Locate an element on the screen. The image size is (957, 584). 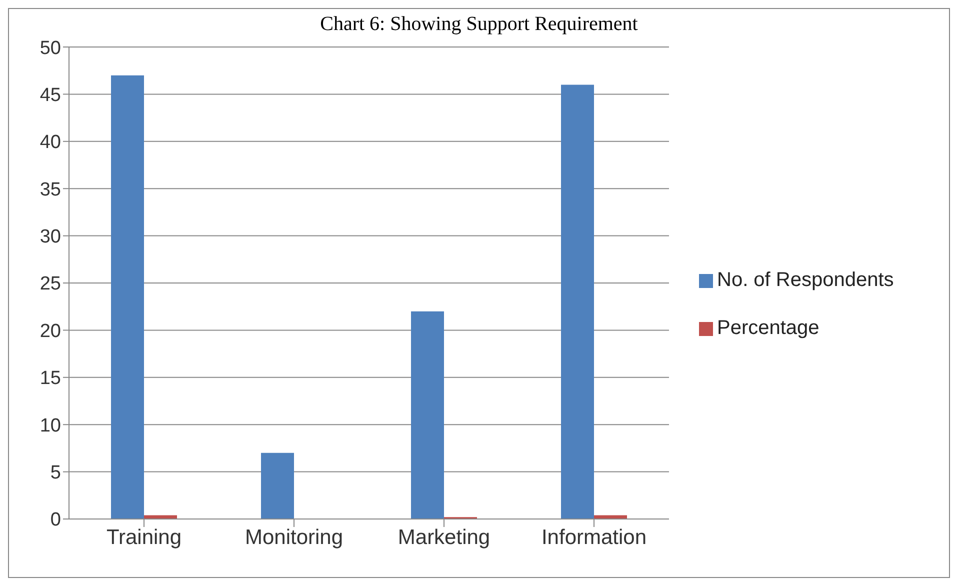
y-tick-label: 30 is located at coordinates (50, 237).